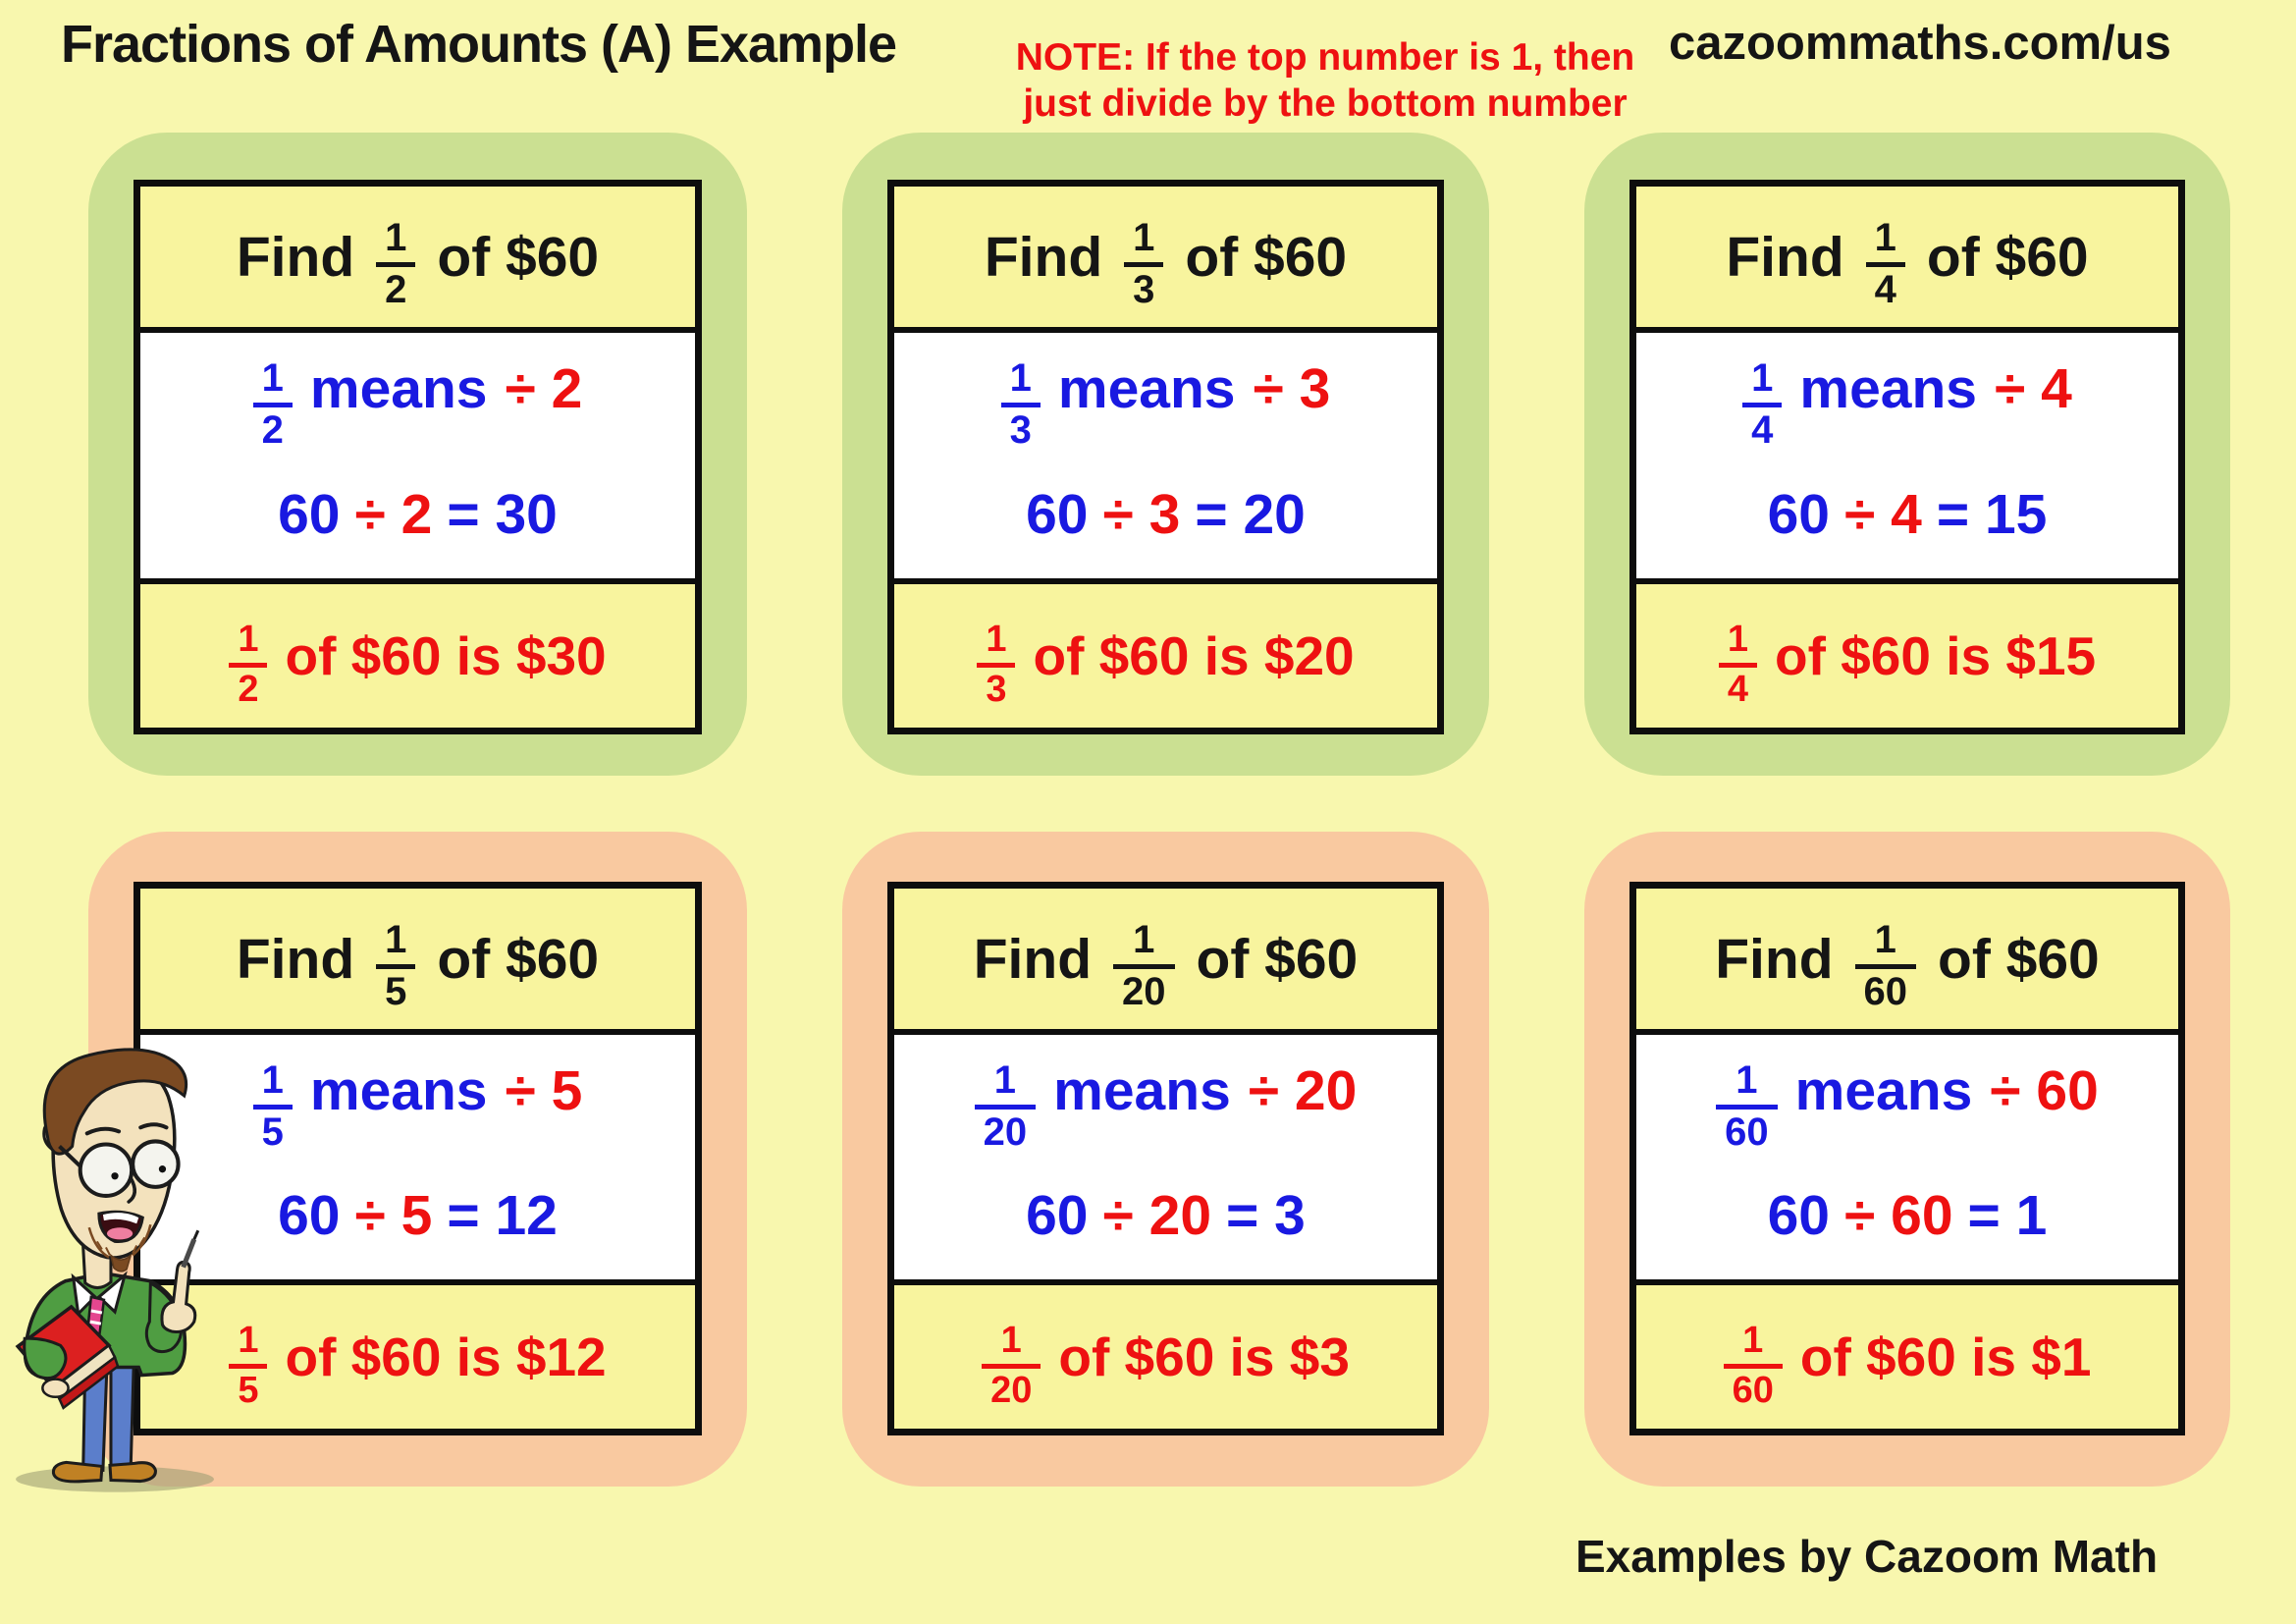  Describe the element at coordinates (544, 1090) in the screenshot. I see `divide-by-label: ÷ 5` at that location.